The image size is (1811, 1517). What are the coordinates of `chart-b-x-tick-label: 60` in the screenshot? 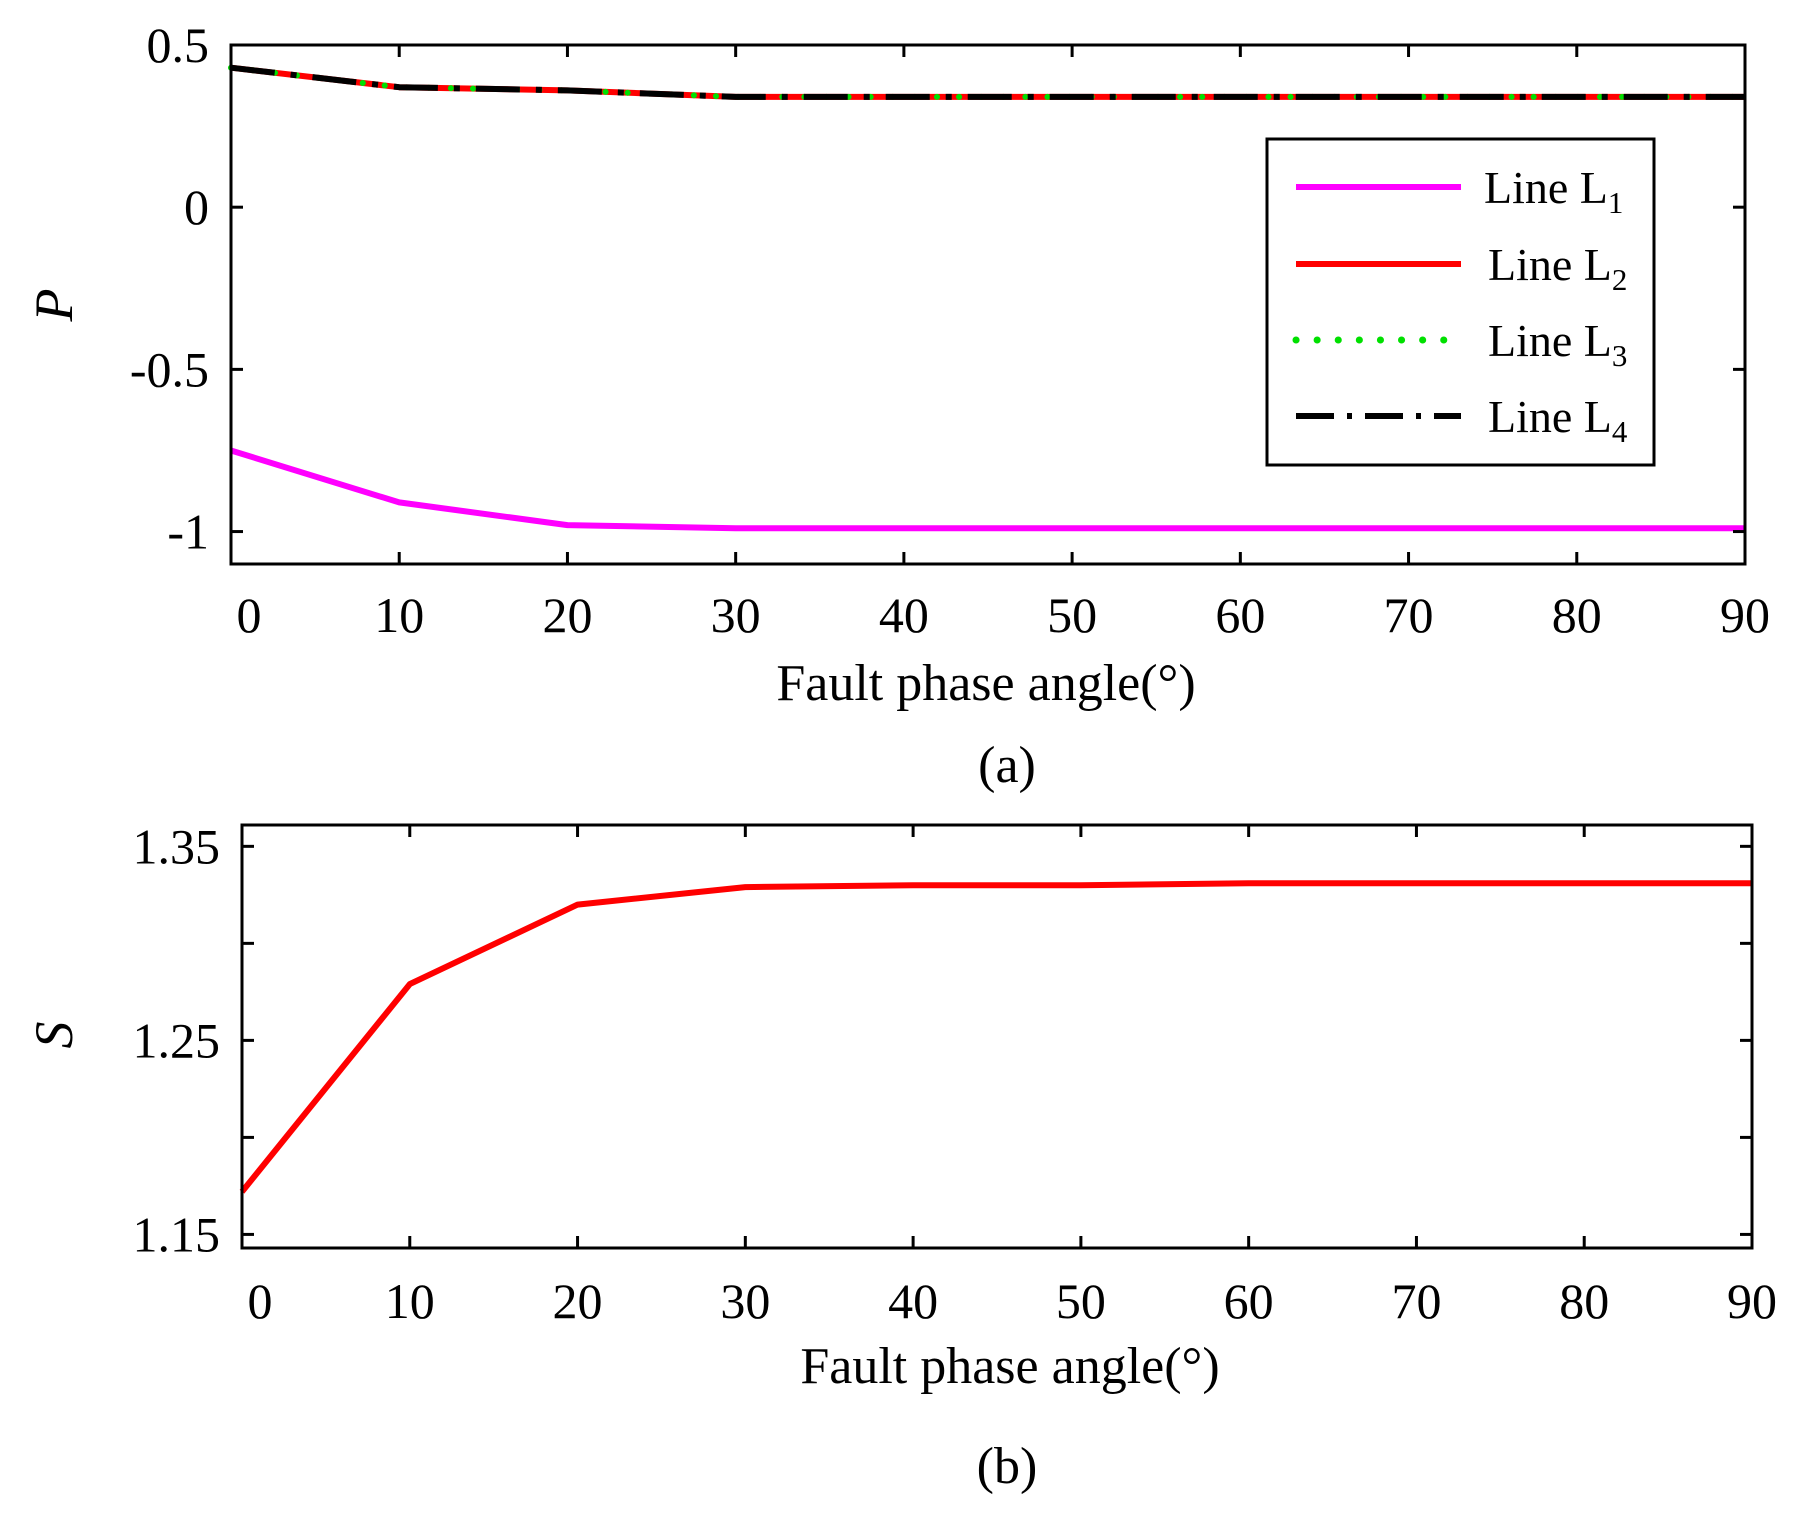 It's located at (1249, 1301).